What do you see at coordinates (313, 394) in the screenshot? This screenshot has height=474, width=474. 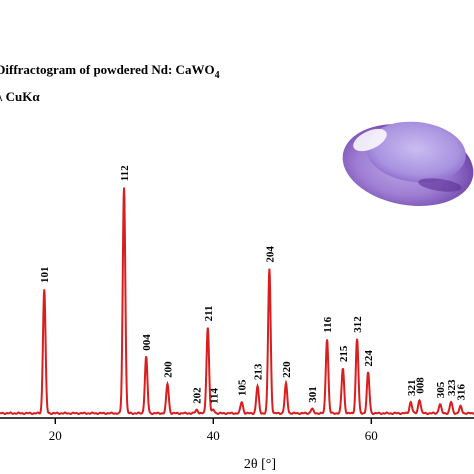 I see `peak-label: 301` at bounding box center [313, 394].